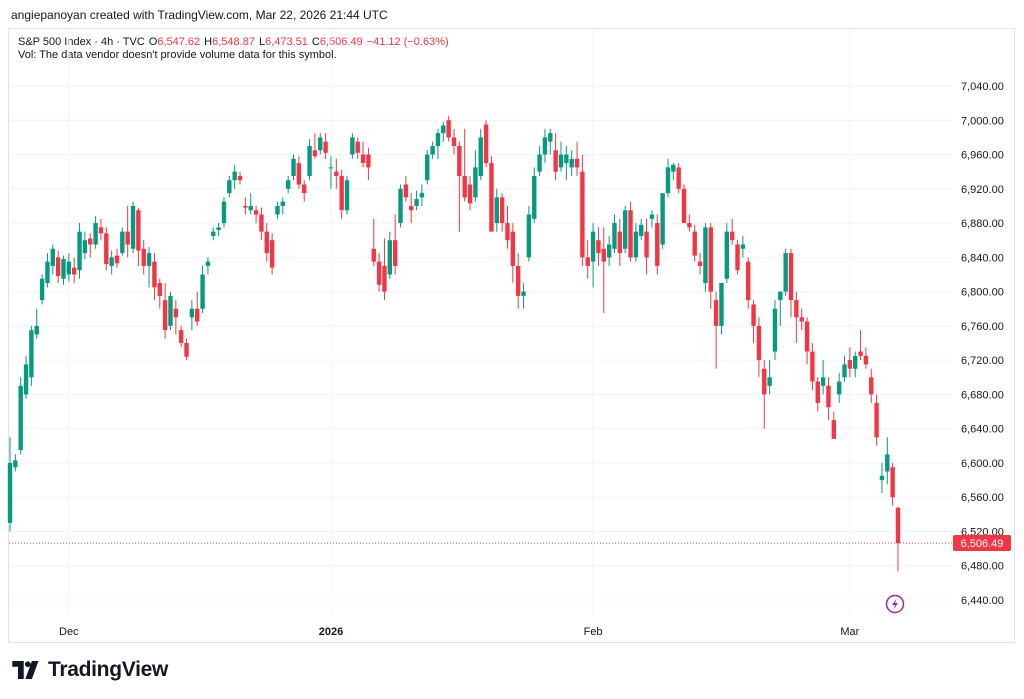 Image resolution: width=1024 pixels, height=699 pixels. What do you see at coordinates (315, 42) in the screenshot?
I see `close-label: C` at bounding box center [315, 42].